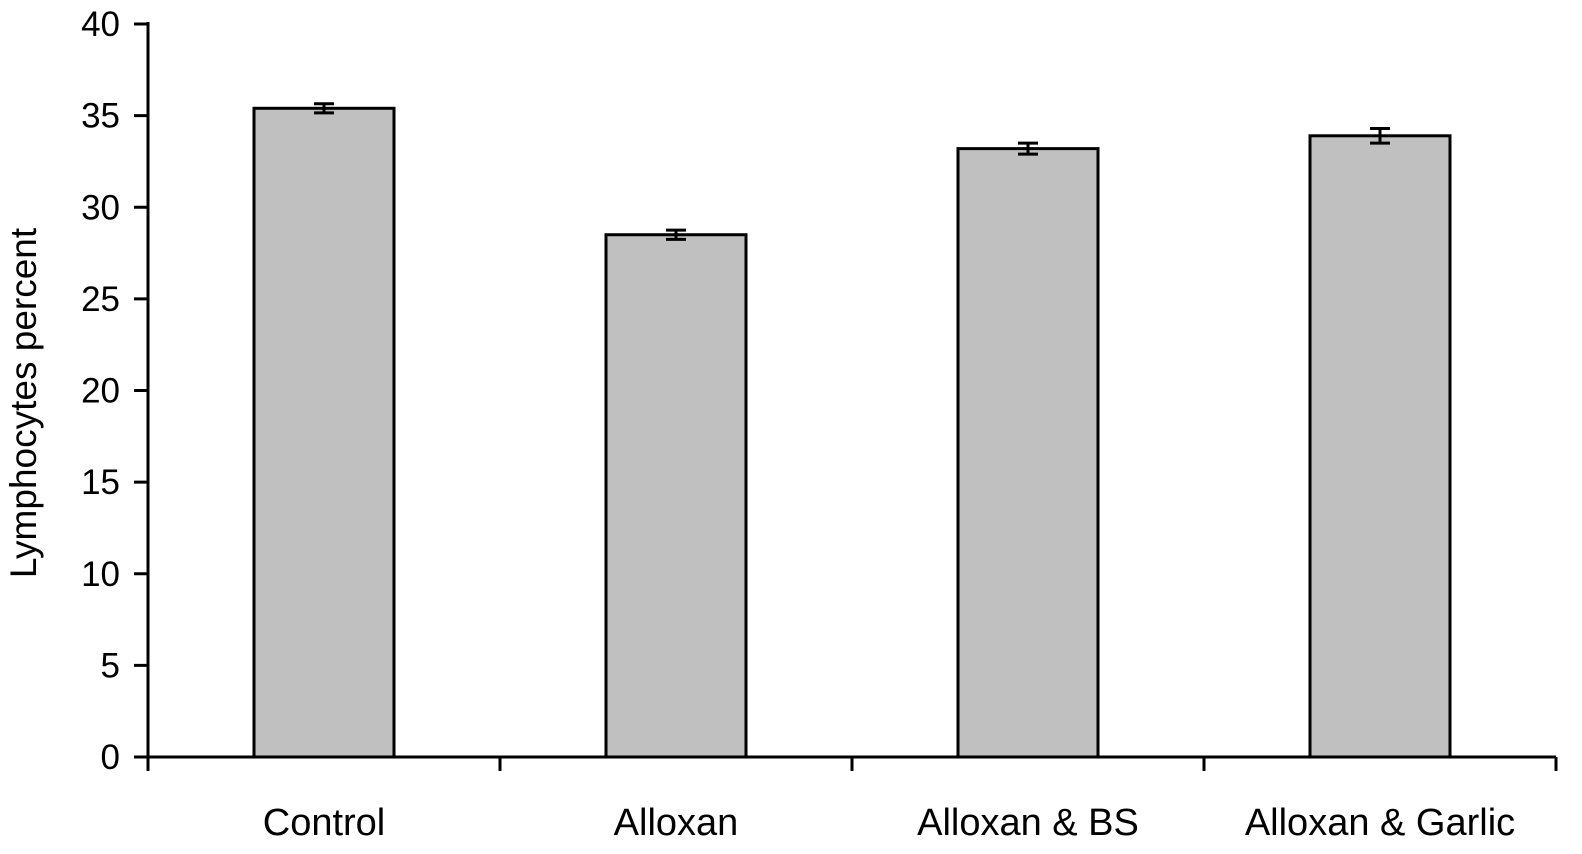  I want to click on y-tick-label: 20, so click(100, 391).